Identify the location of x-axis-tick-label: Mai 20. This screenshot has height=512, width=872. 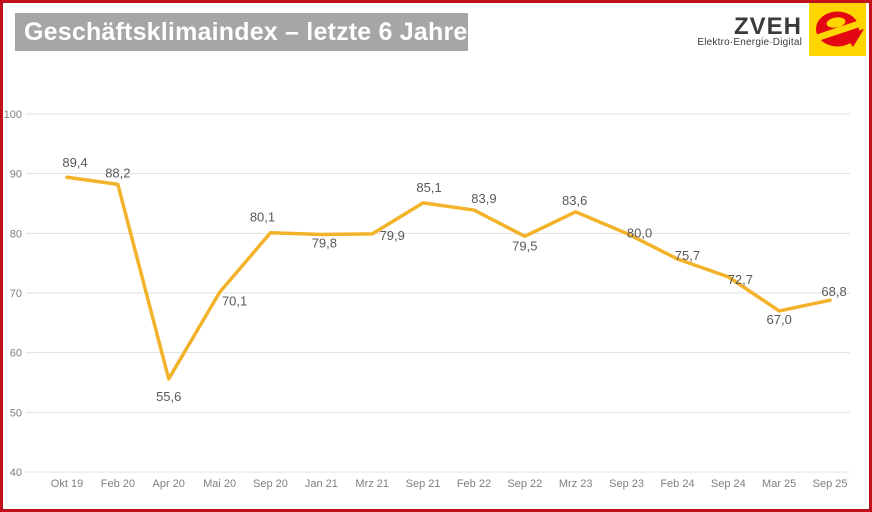
(219, 484).